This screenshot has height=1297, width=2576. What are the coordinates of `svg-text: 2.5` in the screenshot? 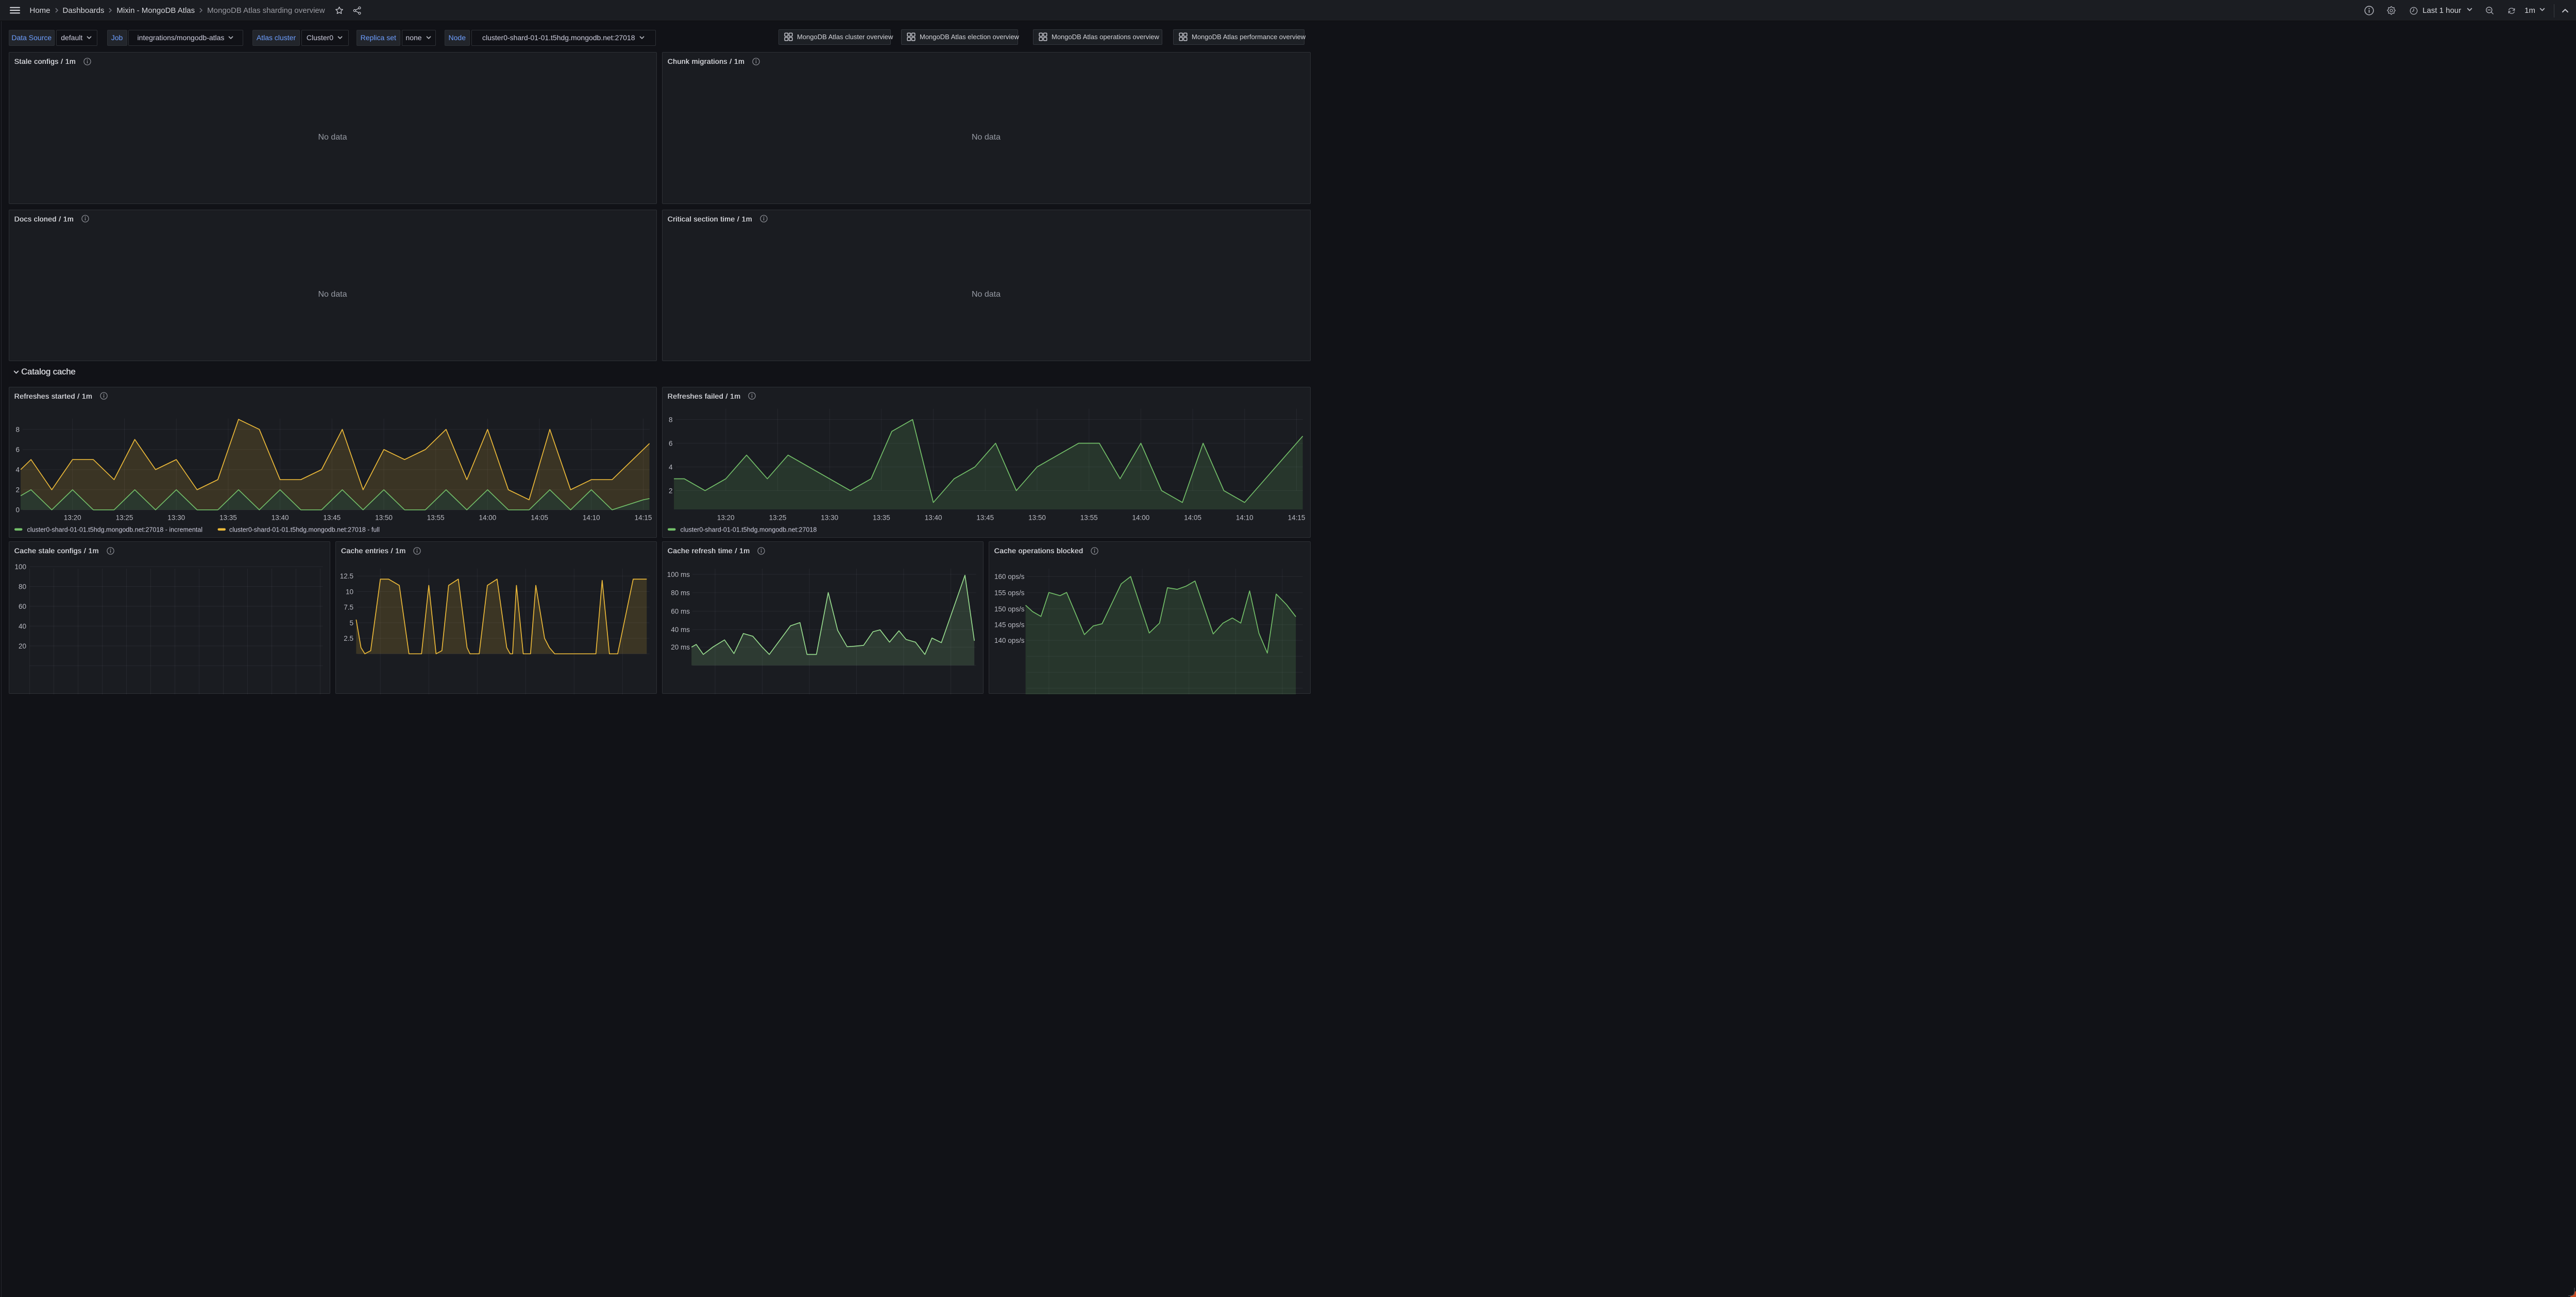 It's located at (348, 638).